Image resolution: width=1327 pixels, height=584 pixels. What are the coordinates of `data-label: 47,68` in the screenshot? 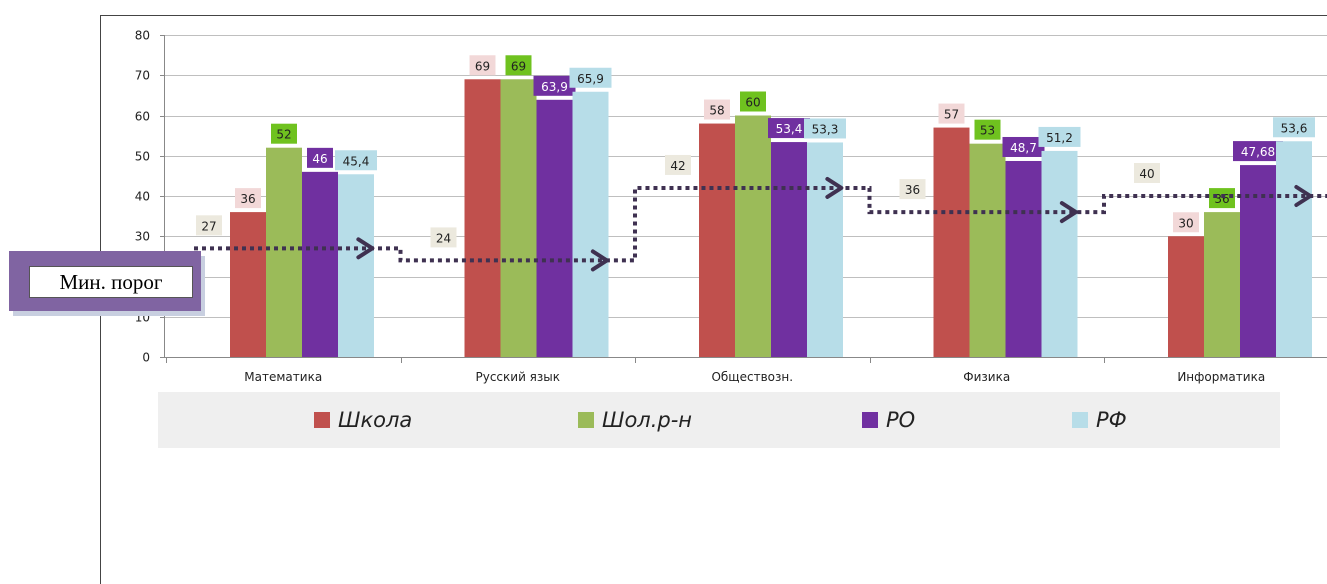 It's located at (1258, 152).